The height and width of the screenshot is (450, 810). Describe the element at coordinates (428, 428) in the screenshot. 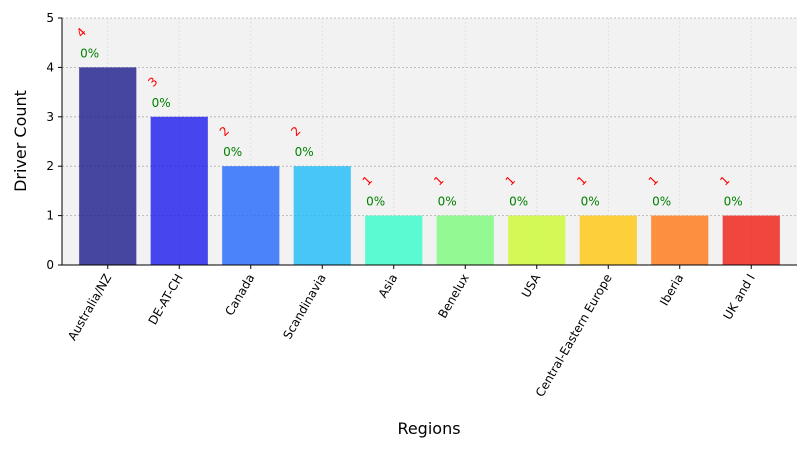

I see `x-axis-title: Regions` at that location.